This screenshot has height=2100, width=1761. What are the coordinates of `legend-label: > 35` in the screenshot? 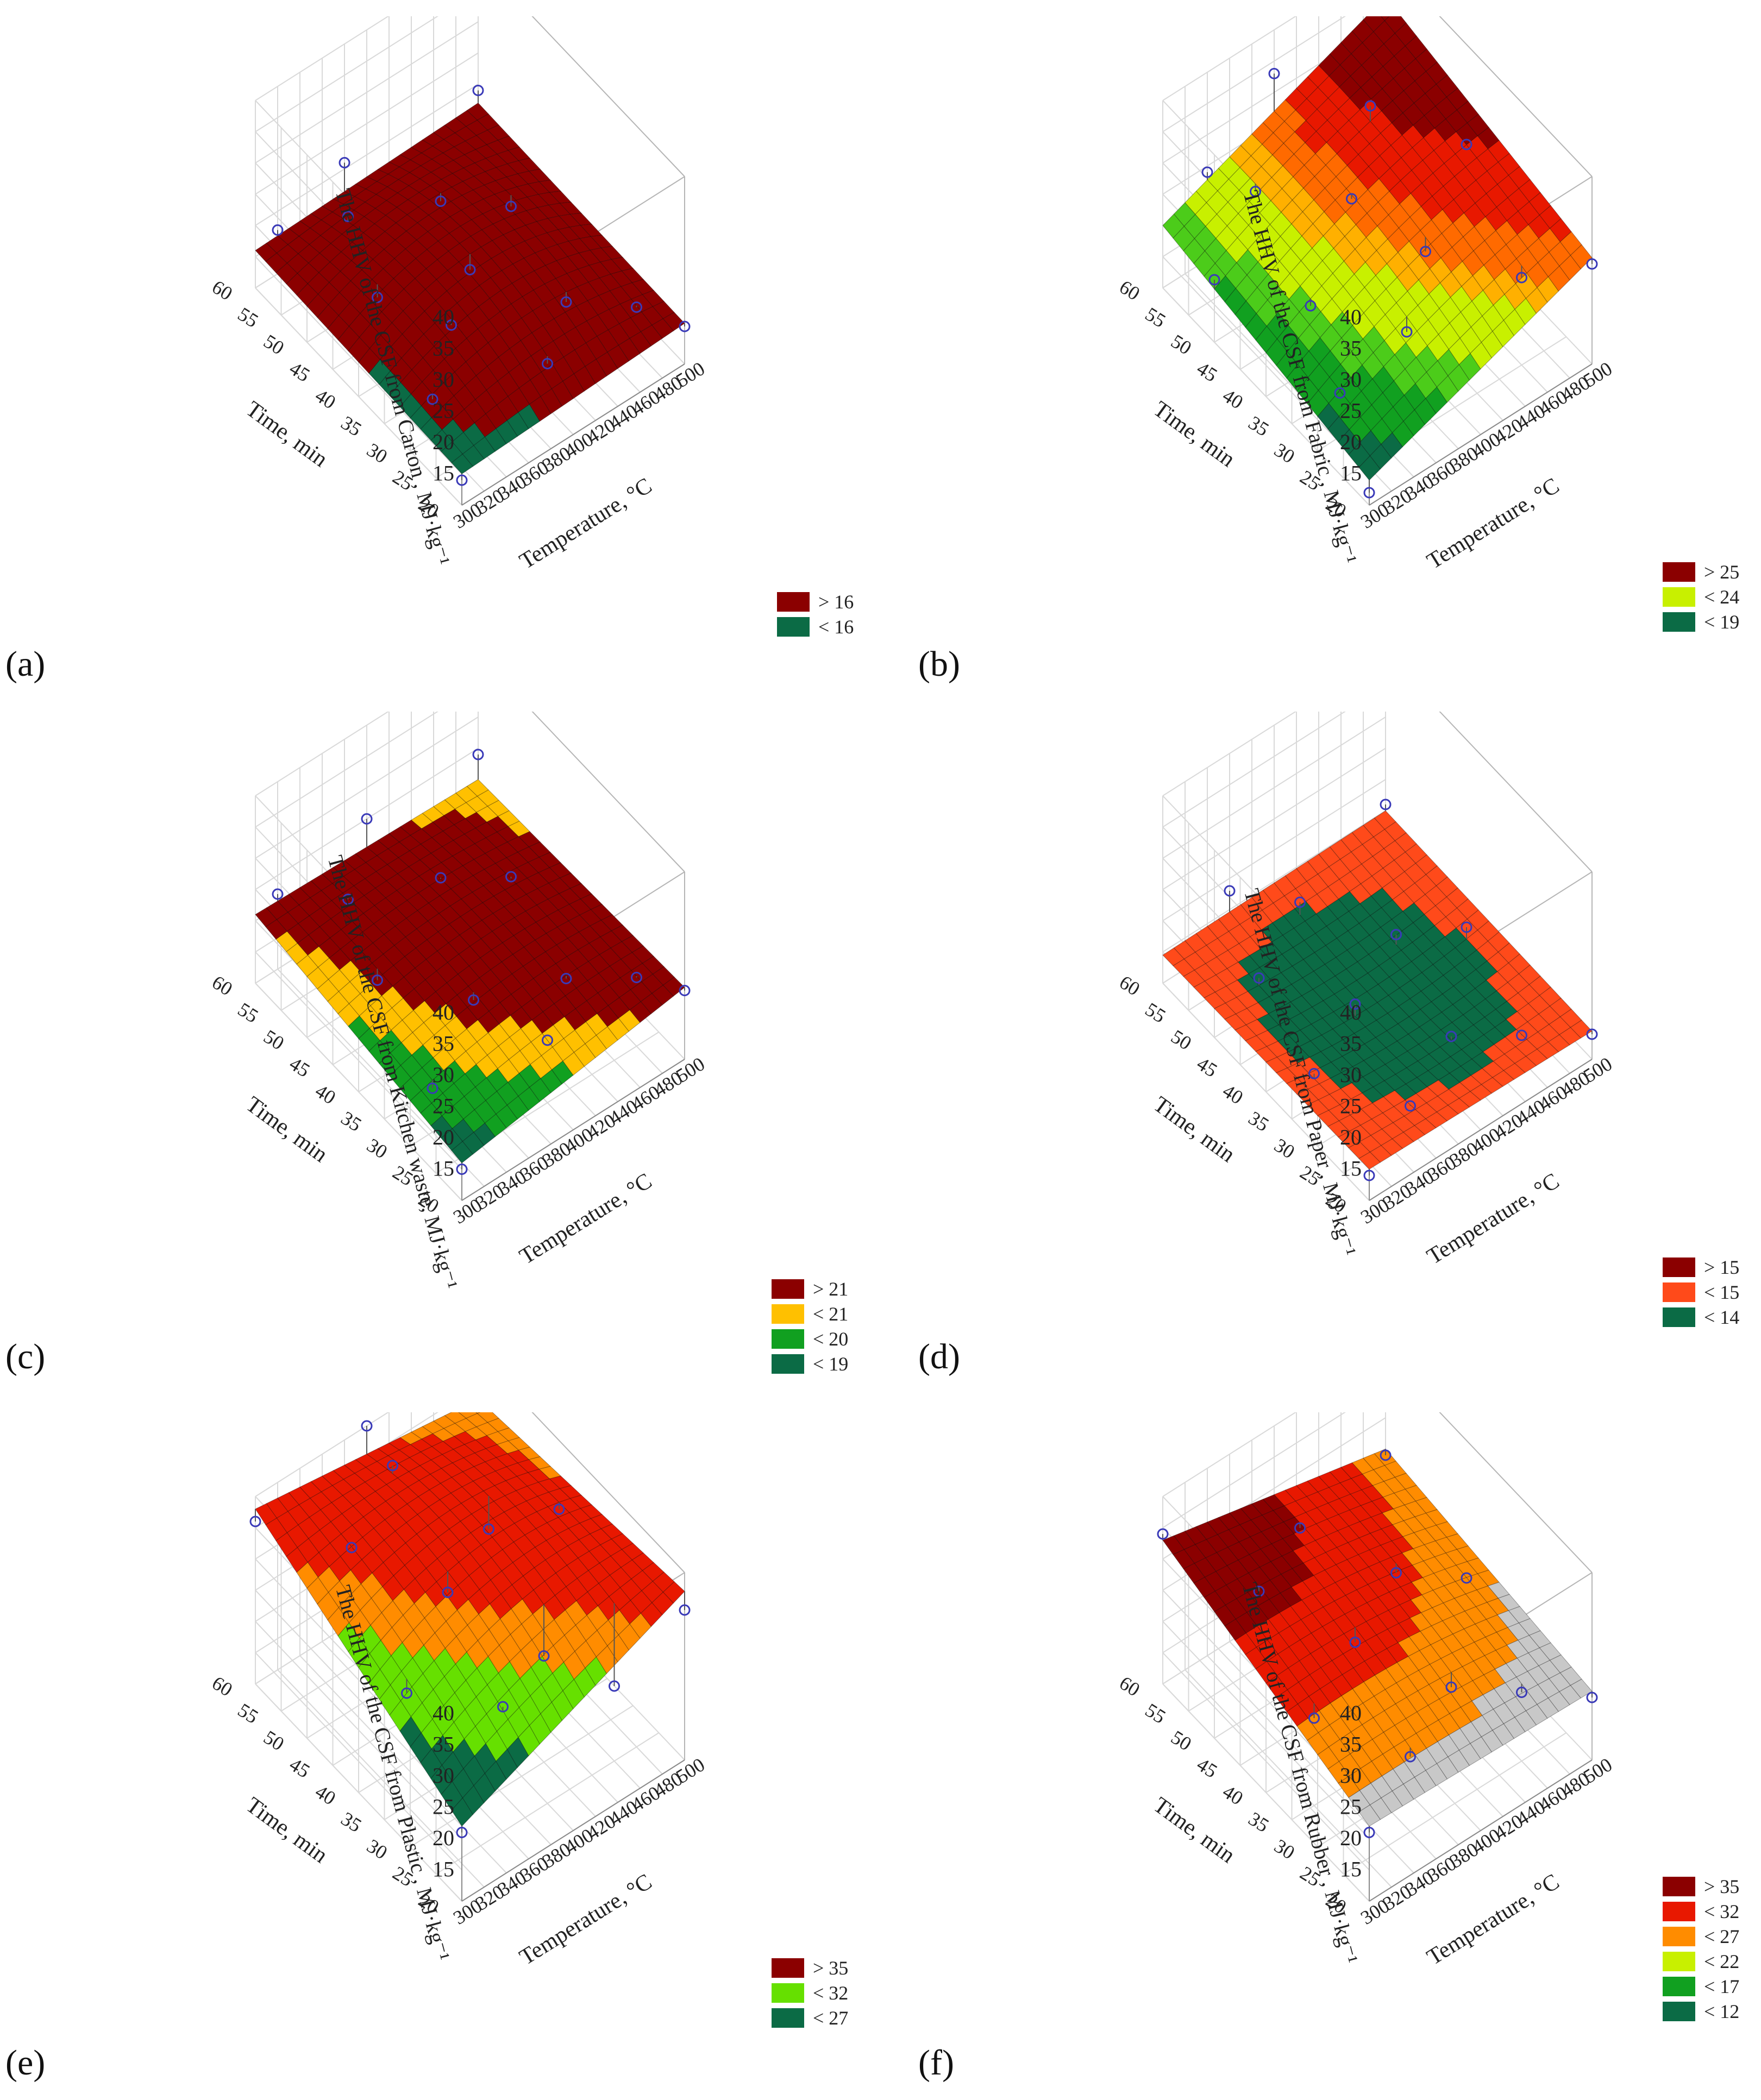 It's located at (1722, 1886).